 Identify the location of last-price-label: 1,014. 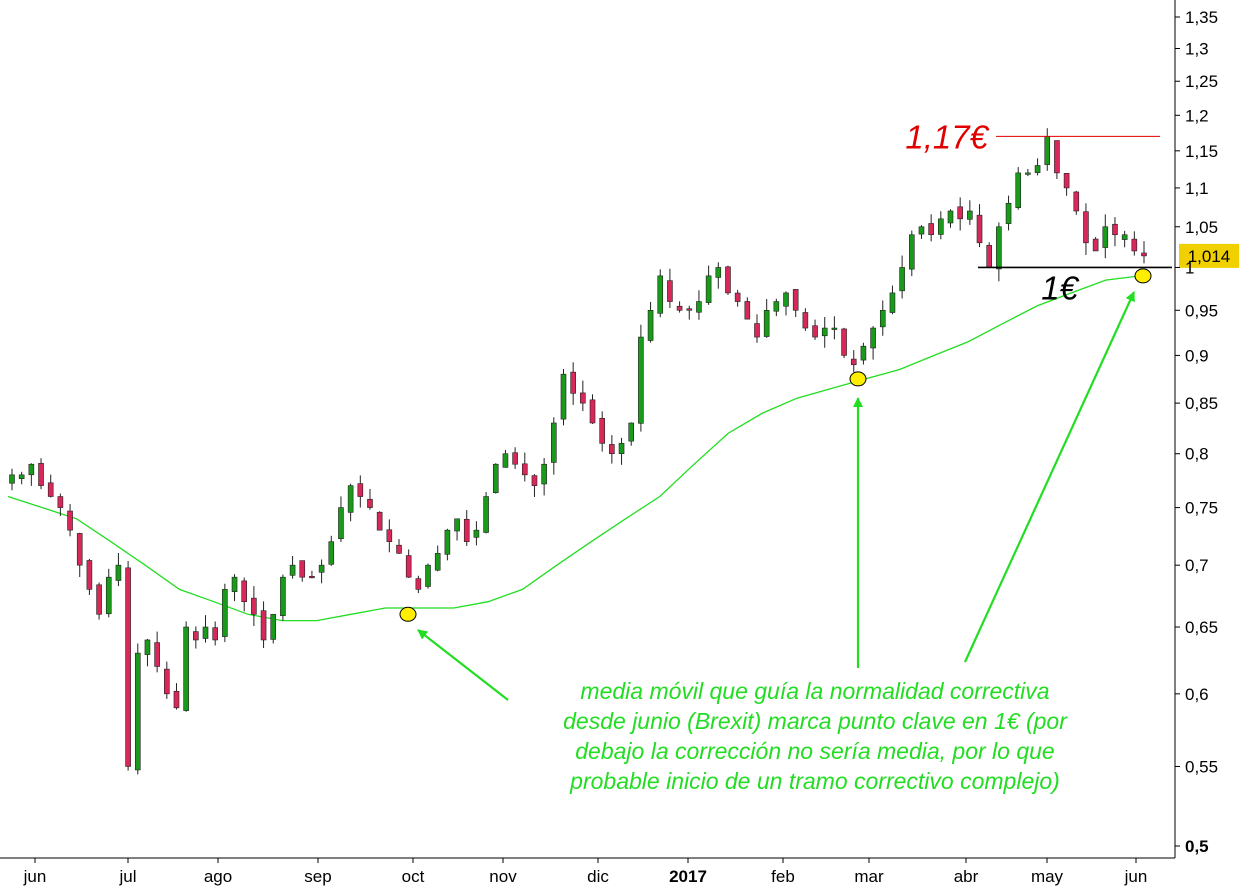
(1209, 256).